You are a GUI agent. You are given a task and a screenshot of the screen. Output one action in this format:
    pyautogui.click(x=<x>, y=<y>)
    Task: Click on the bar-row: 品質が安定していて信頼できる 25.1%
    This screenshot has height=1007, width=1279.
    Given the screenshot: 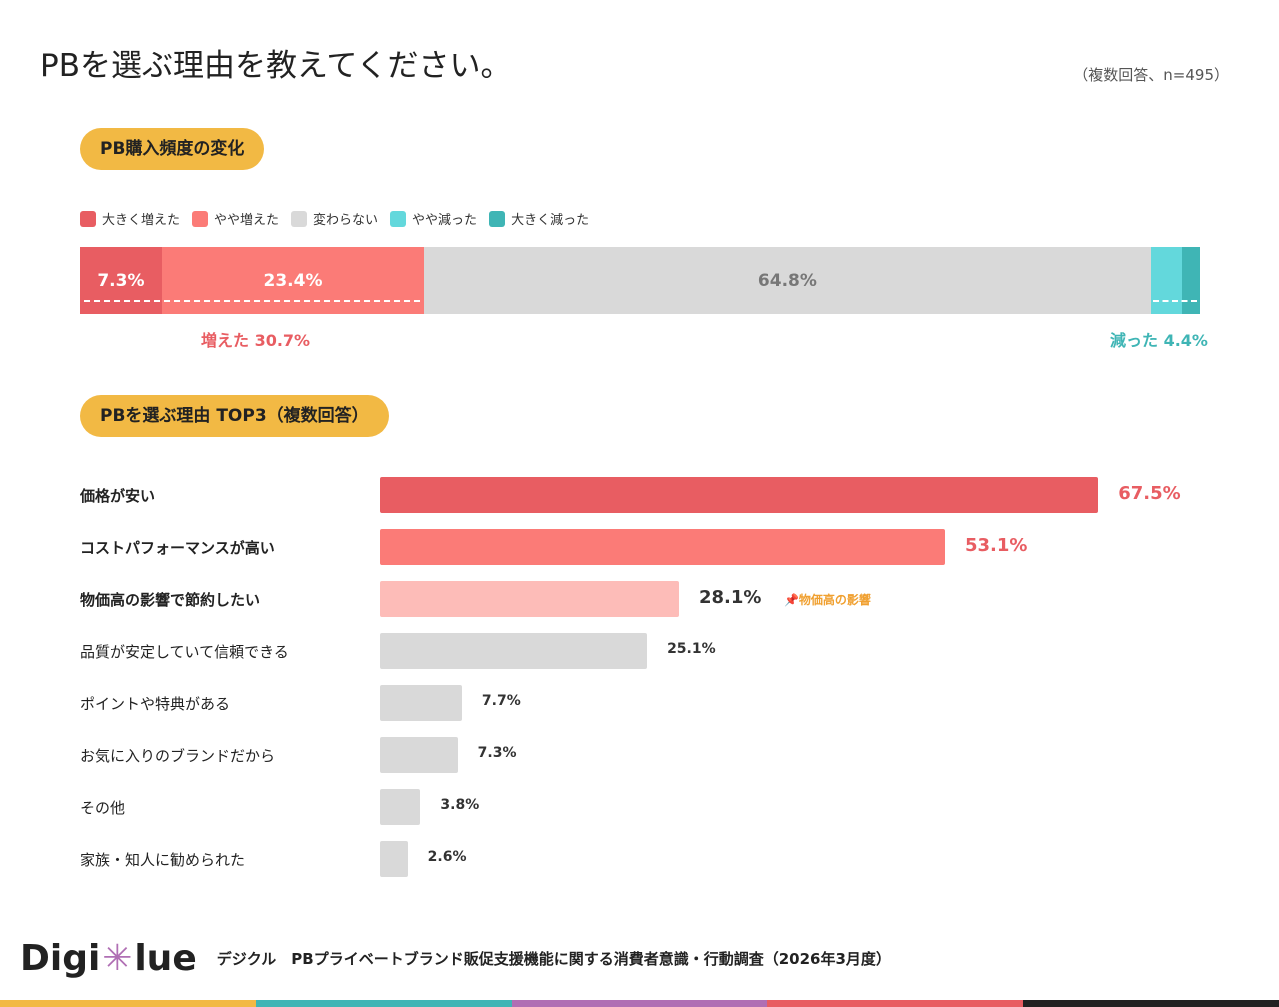 What is the action you would take?
    pyautogui.click(x=655, y=651)
    